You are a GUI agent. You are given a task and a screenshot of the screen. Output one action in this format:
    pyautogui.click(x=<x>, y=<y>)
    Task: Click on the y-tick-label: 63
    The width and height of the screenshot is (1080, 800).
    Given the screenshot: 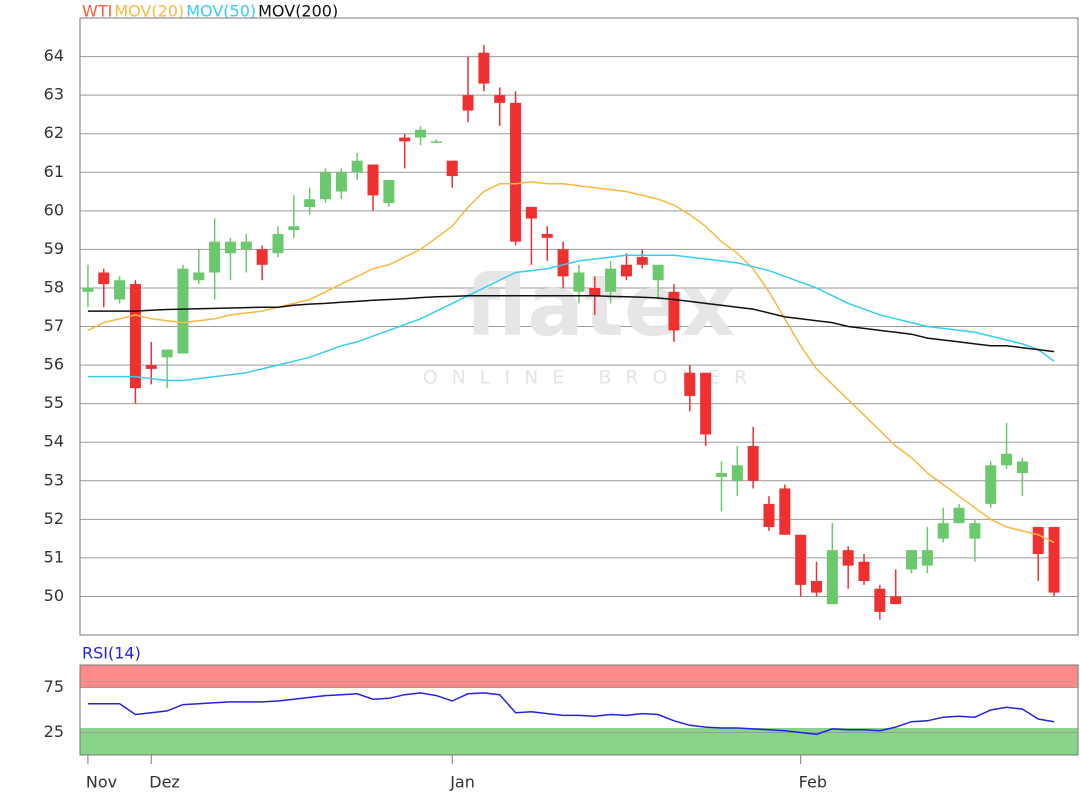 What is the action you would take?
    pyautogui.click(x=54, y=94)
    